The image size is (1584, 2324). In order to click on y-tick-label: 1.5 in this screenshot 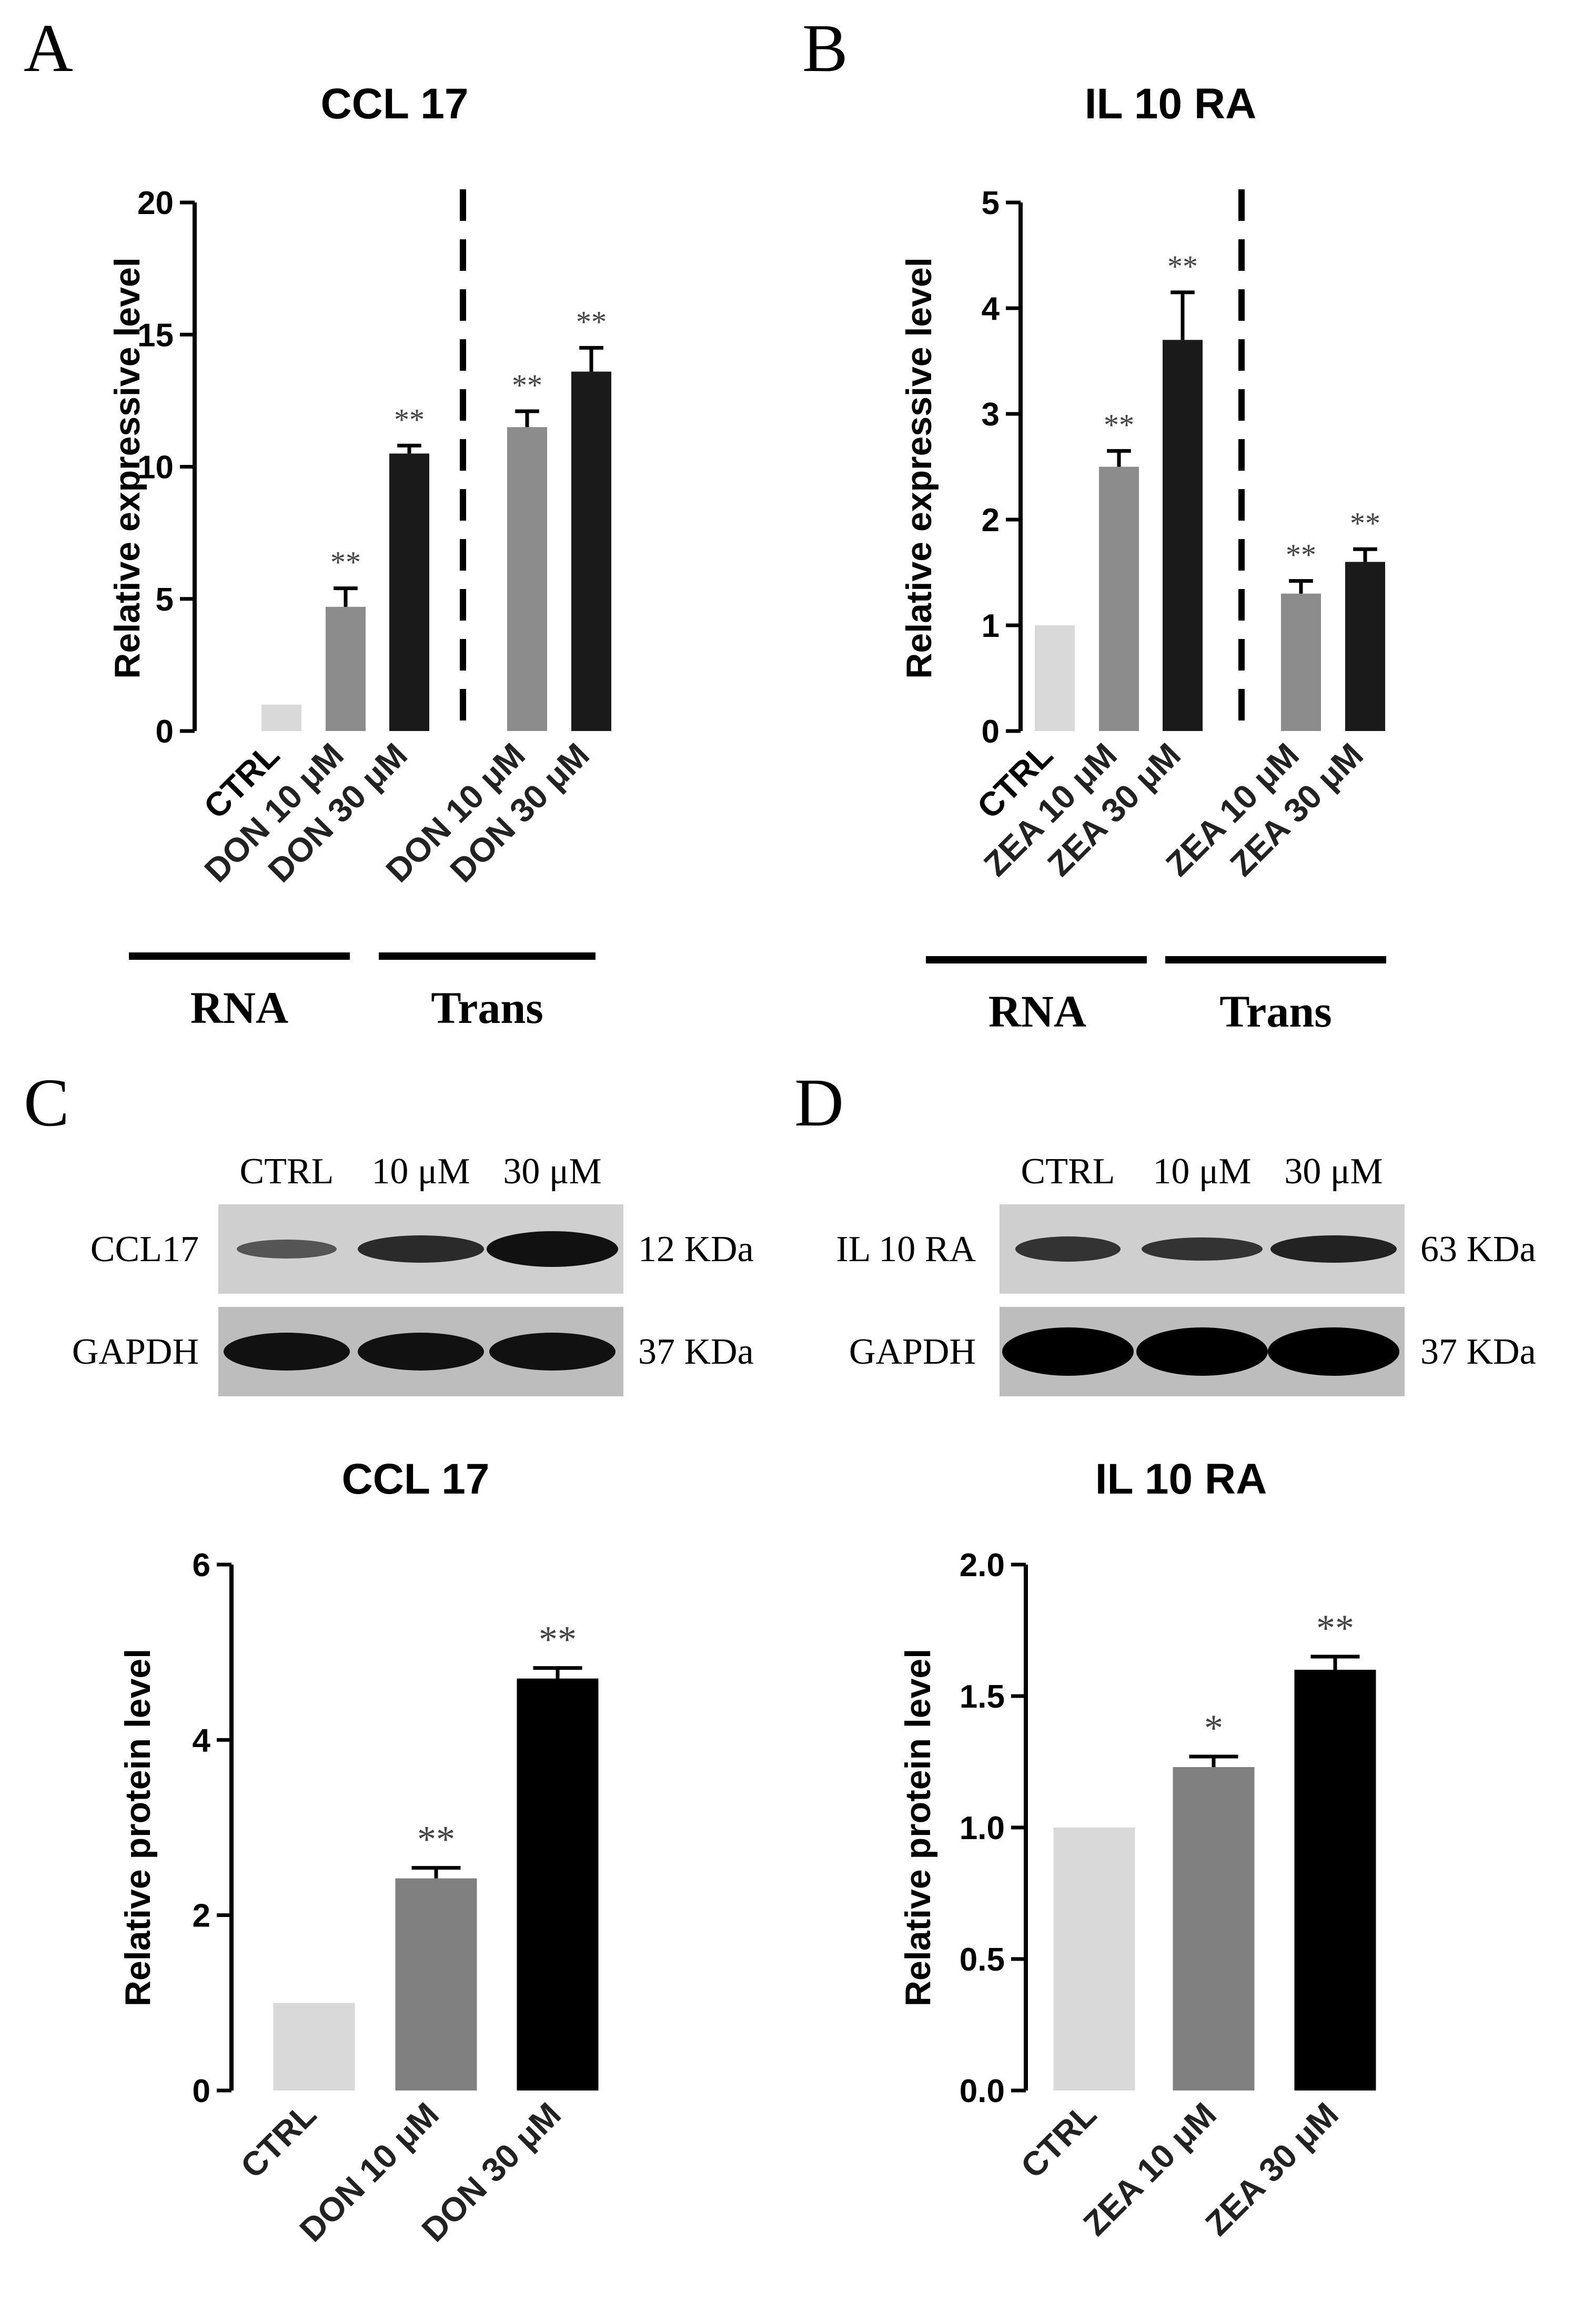, I will do `click(983, 1697)`.